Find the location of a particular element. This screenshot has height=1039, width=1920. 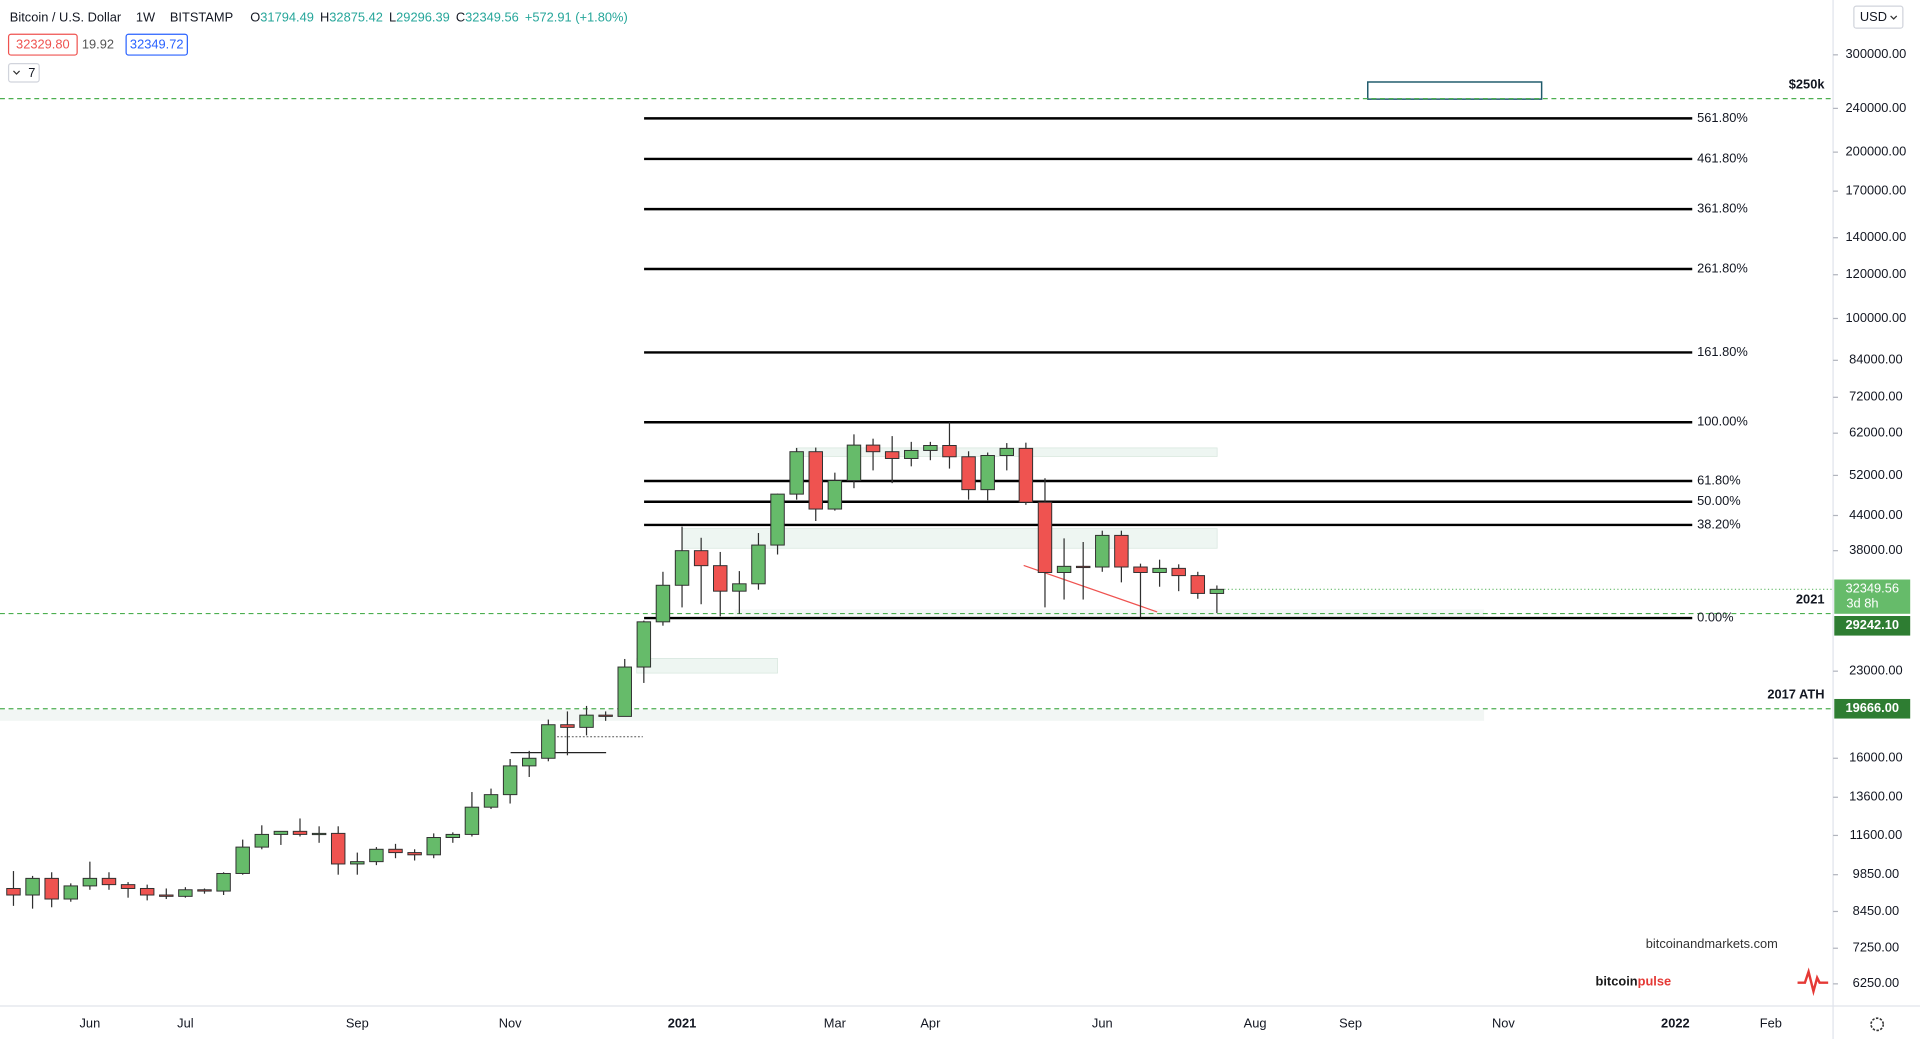

countdown: 3d 8h is located at coordinates (1862, 602).